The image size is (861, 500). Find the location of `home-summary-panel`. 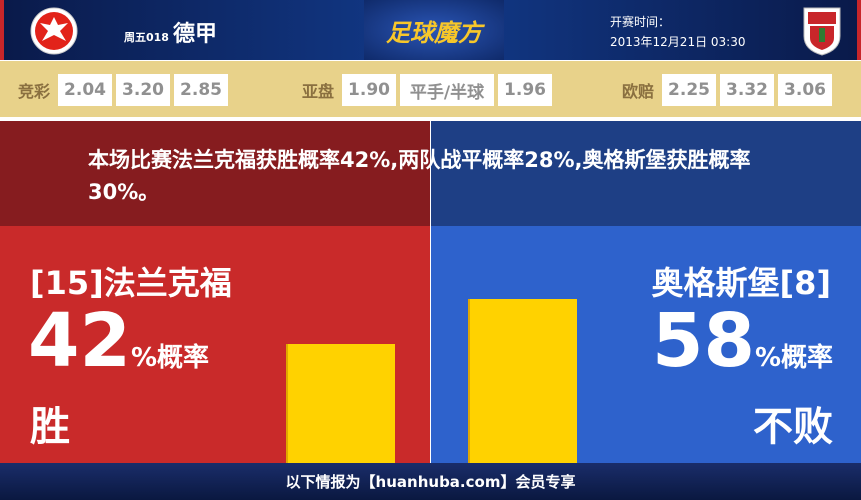

home-summary-panel is located at coordinates (215, 173).